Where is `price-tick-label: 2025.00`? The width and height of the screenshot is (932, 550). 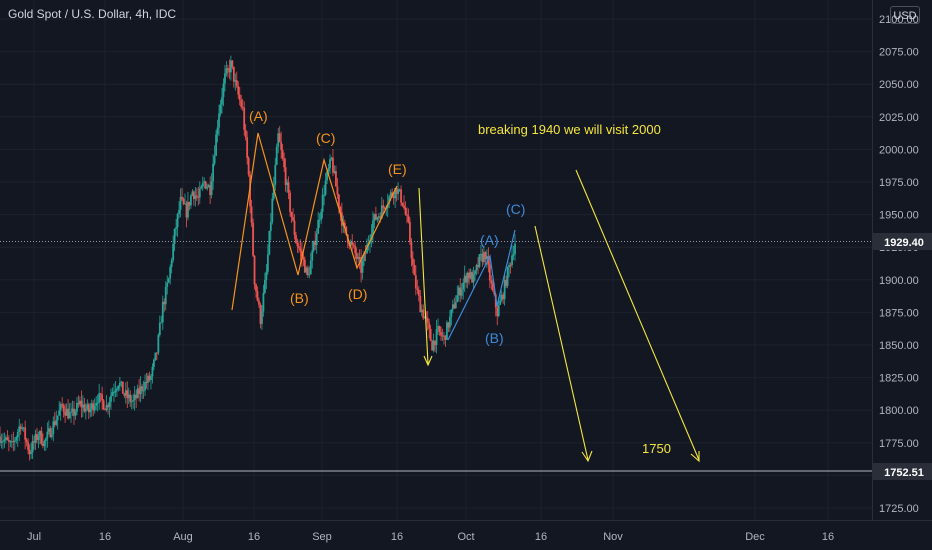 price-tick-label: 2025.00 is located at coordinates (899, 118).